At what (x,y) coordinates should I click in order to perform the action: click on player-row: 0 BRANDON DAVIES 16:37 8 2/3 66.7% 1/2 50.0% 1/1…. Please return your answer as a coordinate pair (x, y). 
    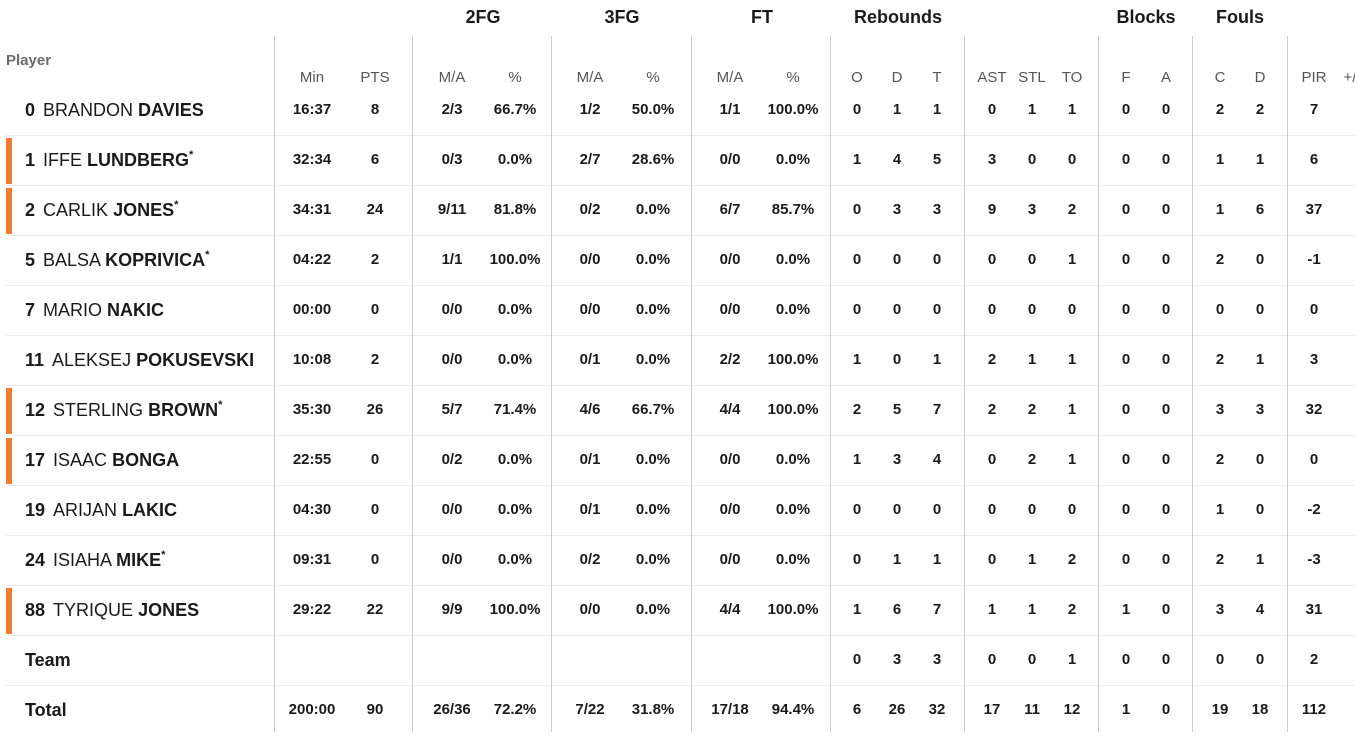
    Looking at the image, I should click on (677, 111).